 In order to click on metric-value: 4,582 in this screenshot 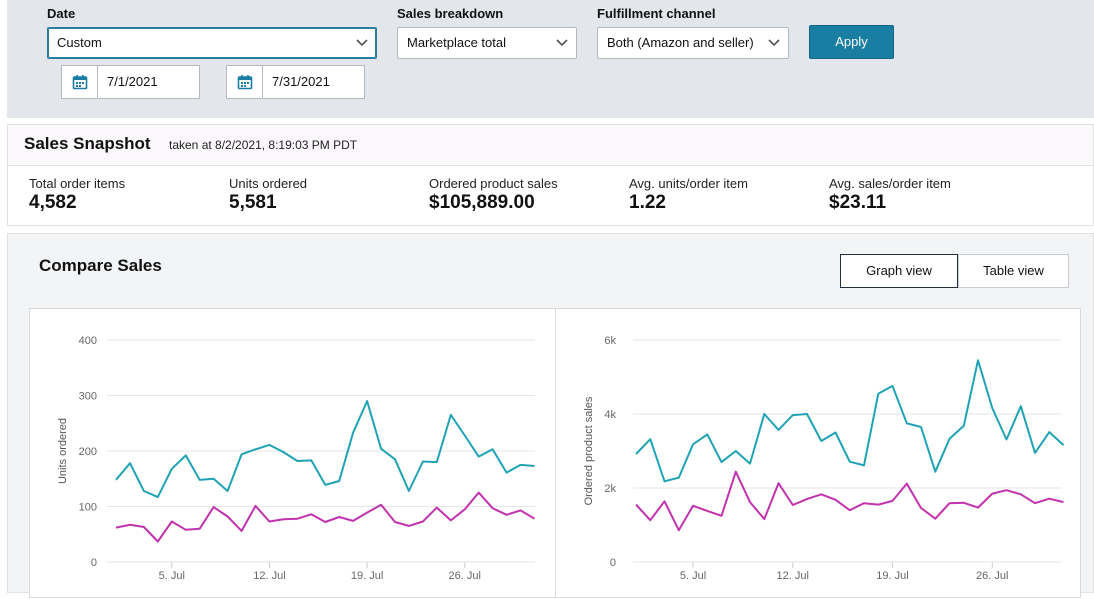, I will do `click(53, 202)`.